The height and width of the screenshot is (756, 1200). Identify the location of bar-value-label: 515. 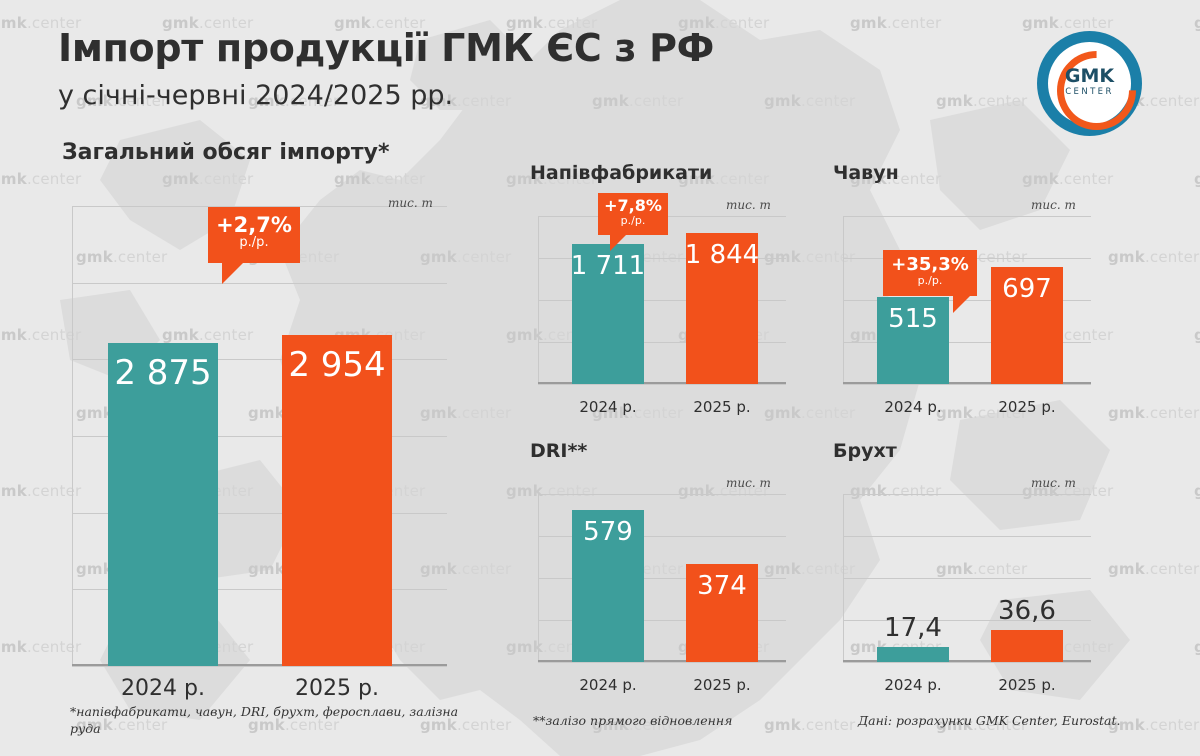
(913, 319).